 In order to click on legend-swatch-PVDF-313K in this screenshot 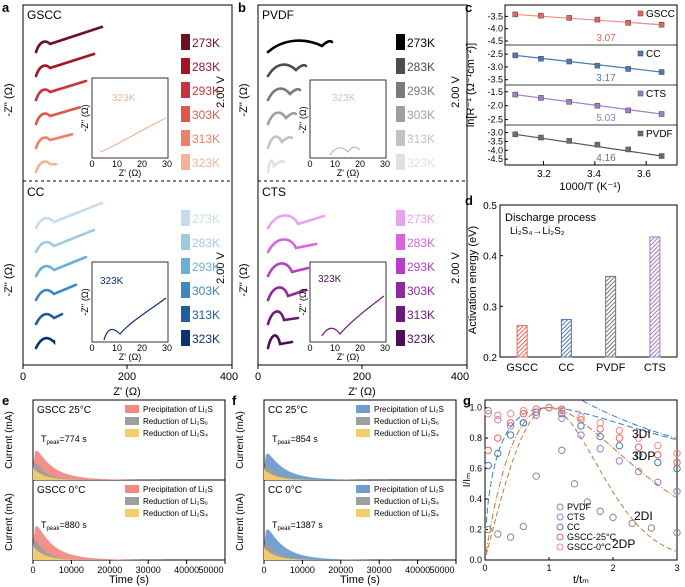, I will do `click(400, 138)`.